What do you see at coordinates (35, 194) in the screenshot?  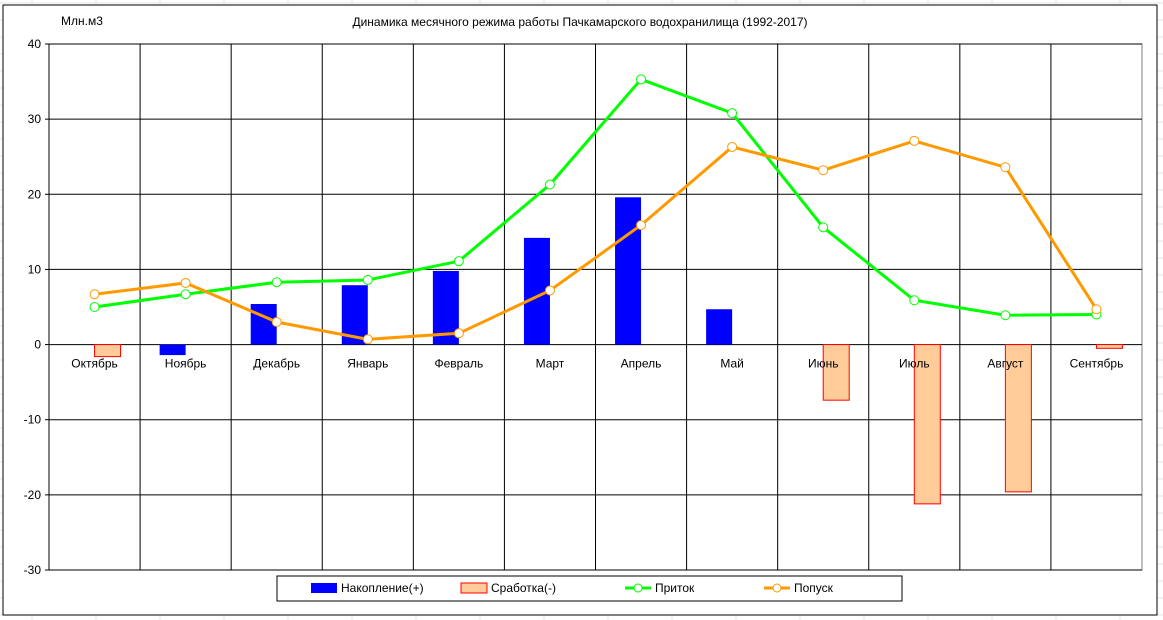 I see `y-tick-label: 20` at bounding box center [35, 194].